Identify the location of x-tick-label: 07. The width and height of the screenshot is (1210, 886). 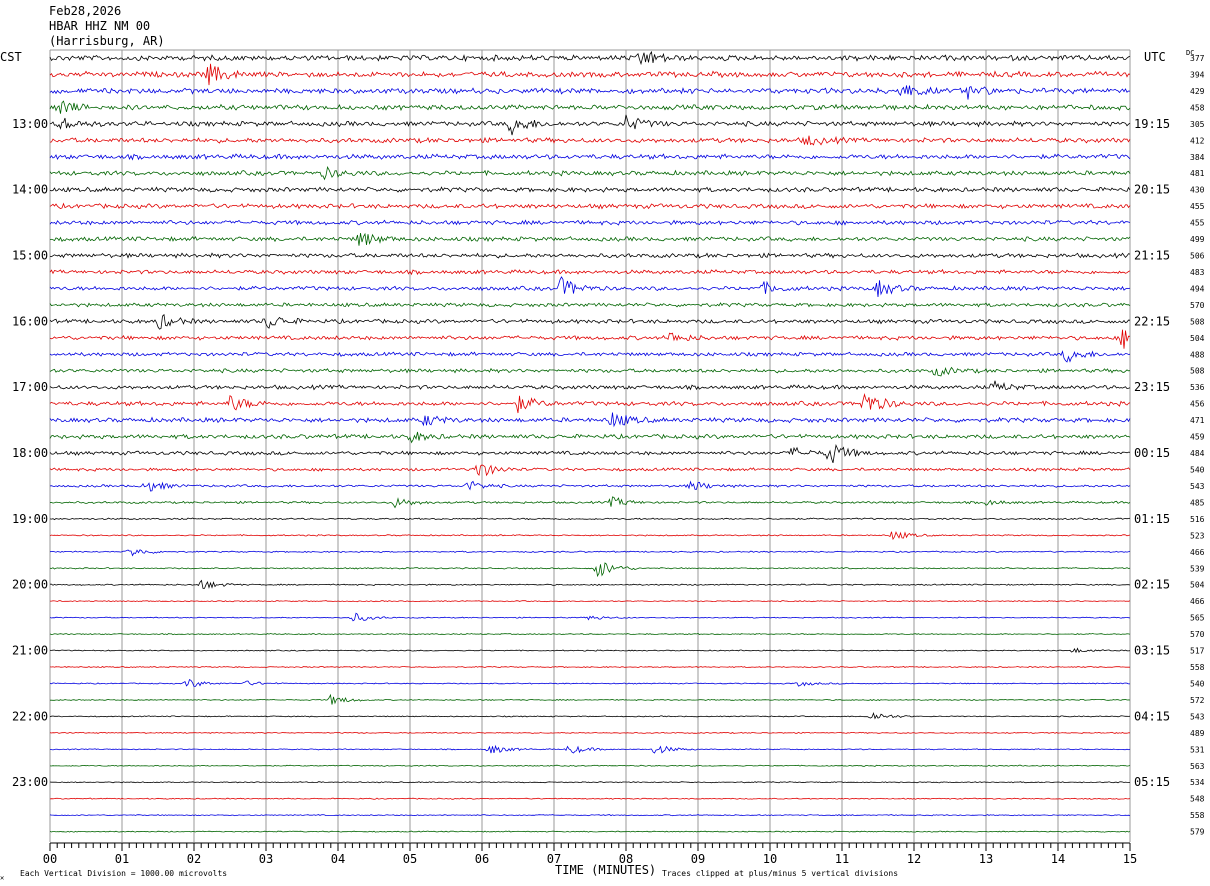
(554, 859).